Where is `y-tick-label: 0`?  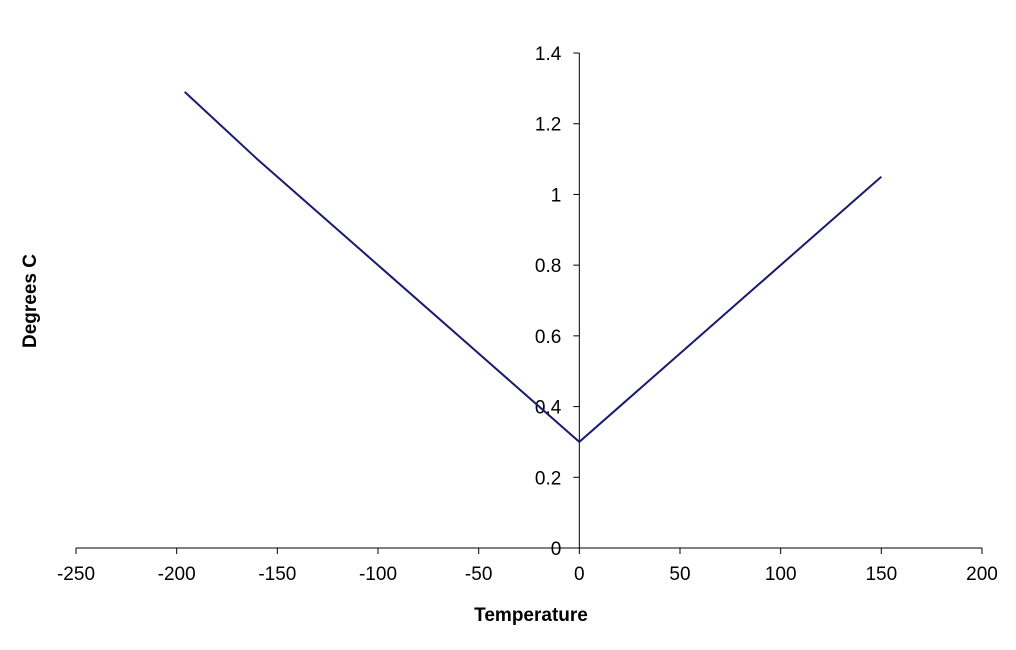
y-tick-label: 0 is located at coordinates (556, 549).